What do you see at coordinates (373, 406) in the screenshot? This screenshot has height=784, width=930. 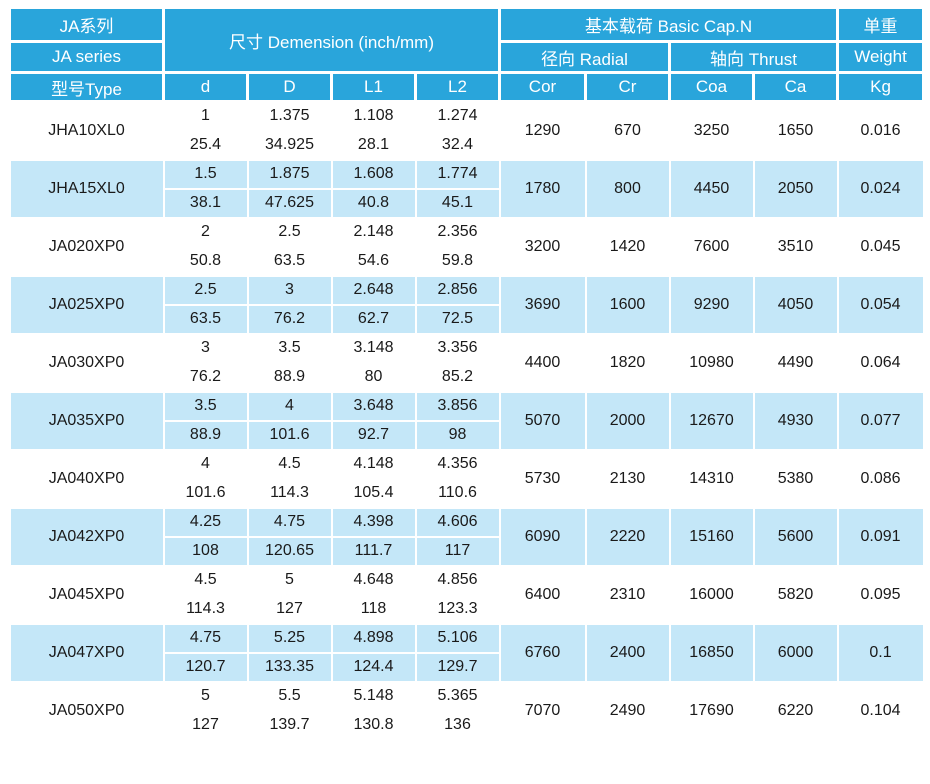 I see `dim-inch-cell: 3.648` at bounding box center [373, 406].